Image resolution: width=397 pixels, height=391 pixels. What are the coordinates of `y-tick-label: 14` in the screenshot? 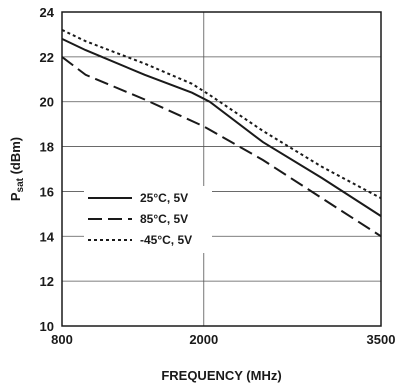 It's located at (47, 236).